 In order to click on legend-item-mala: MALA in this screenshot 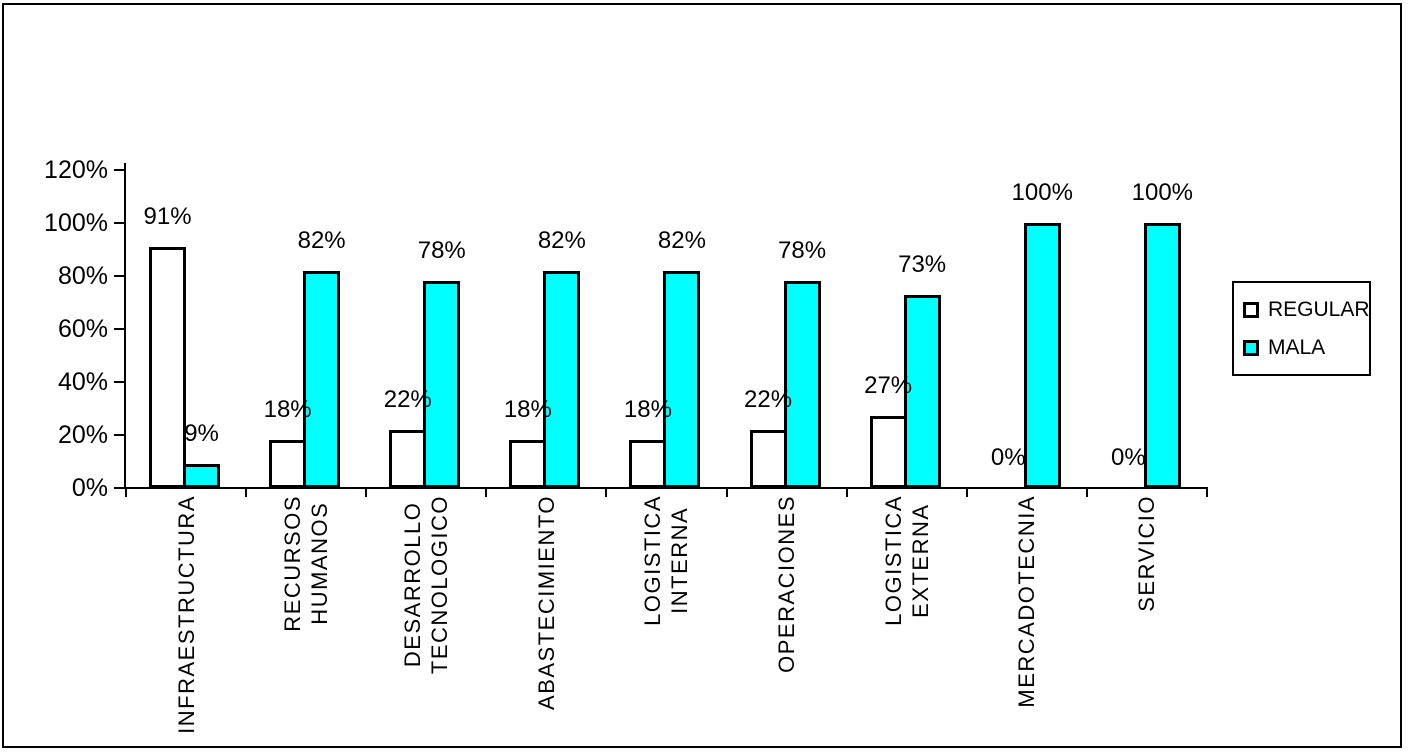, I will do `click(1306, 347)`.